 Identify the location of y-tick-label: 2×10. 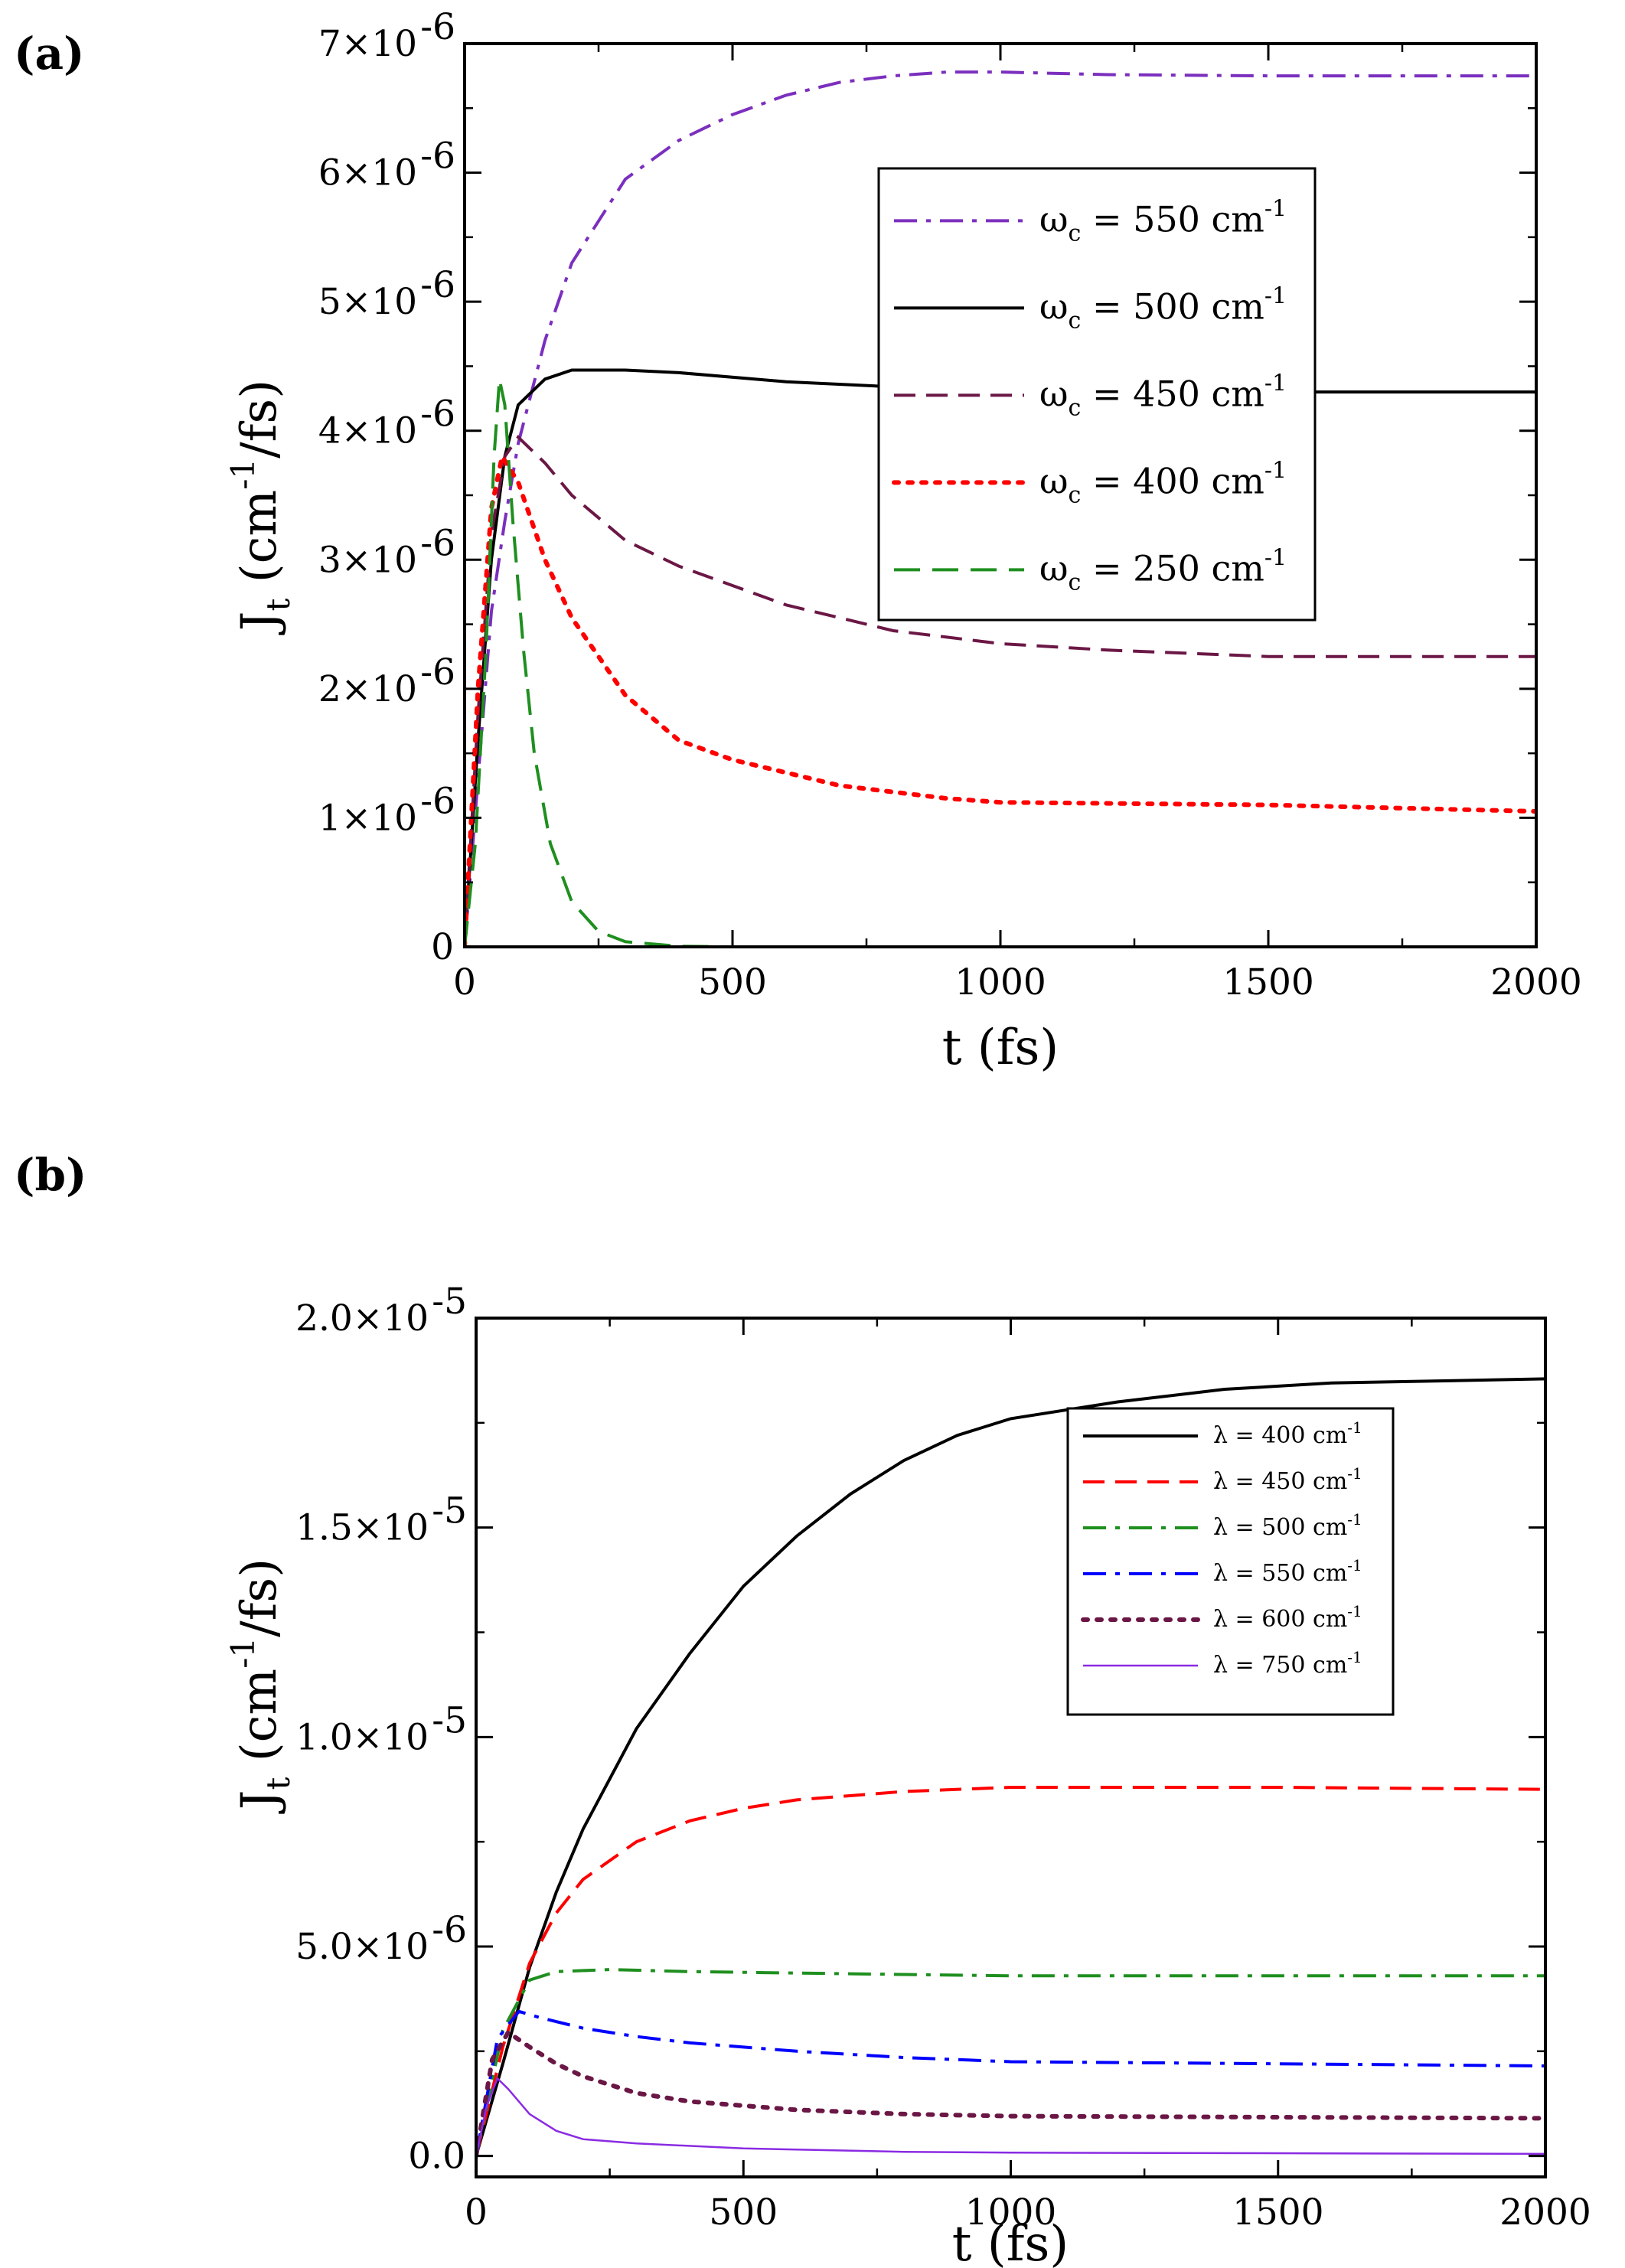
(368, 689).